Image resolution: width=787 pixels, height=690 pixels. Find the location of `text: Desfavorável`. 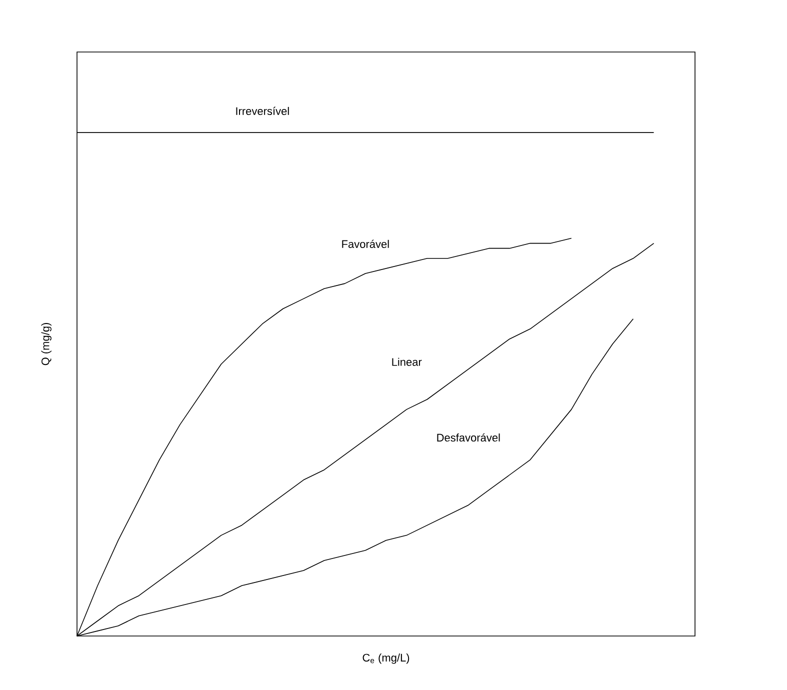

text: Desfavorável is located at coordinates (468, 437).